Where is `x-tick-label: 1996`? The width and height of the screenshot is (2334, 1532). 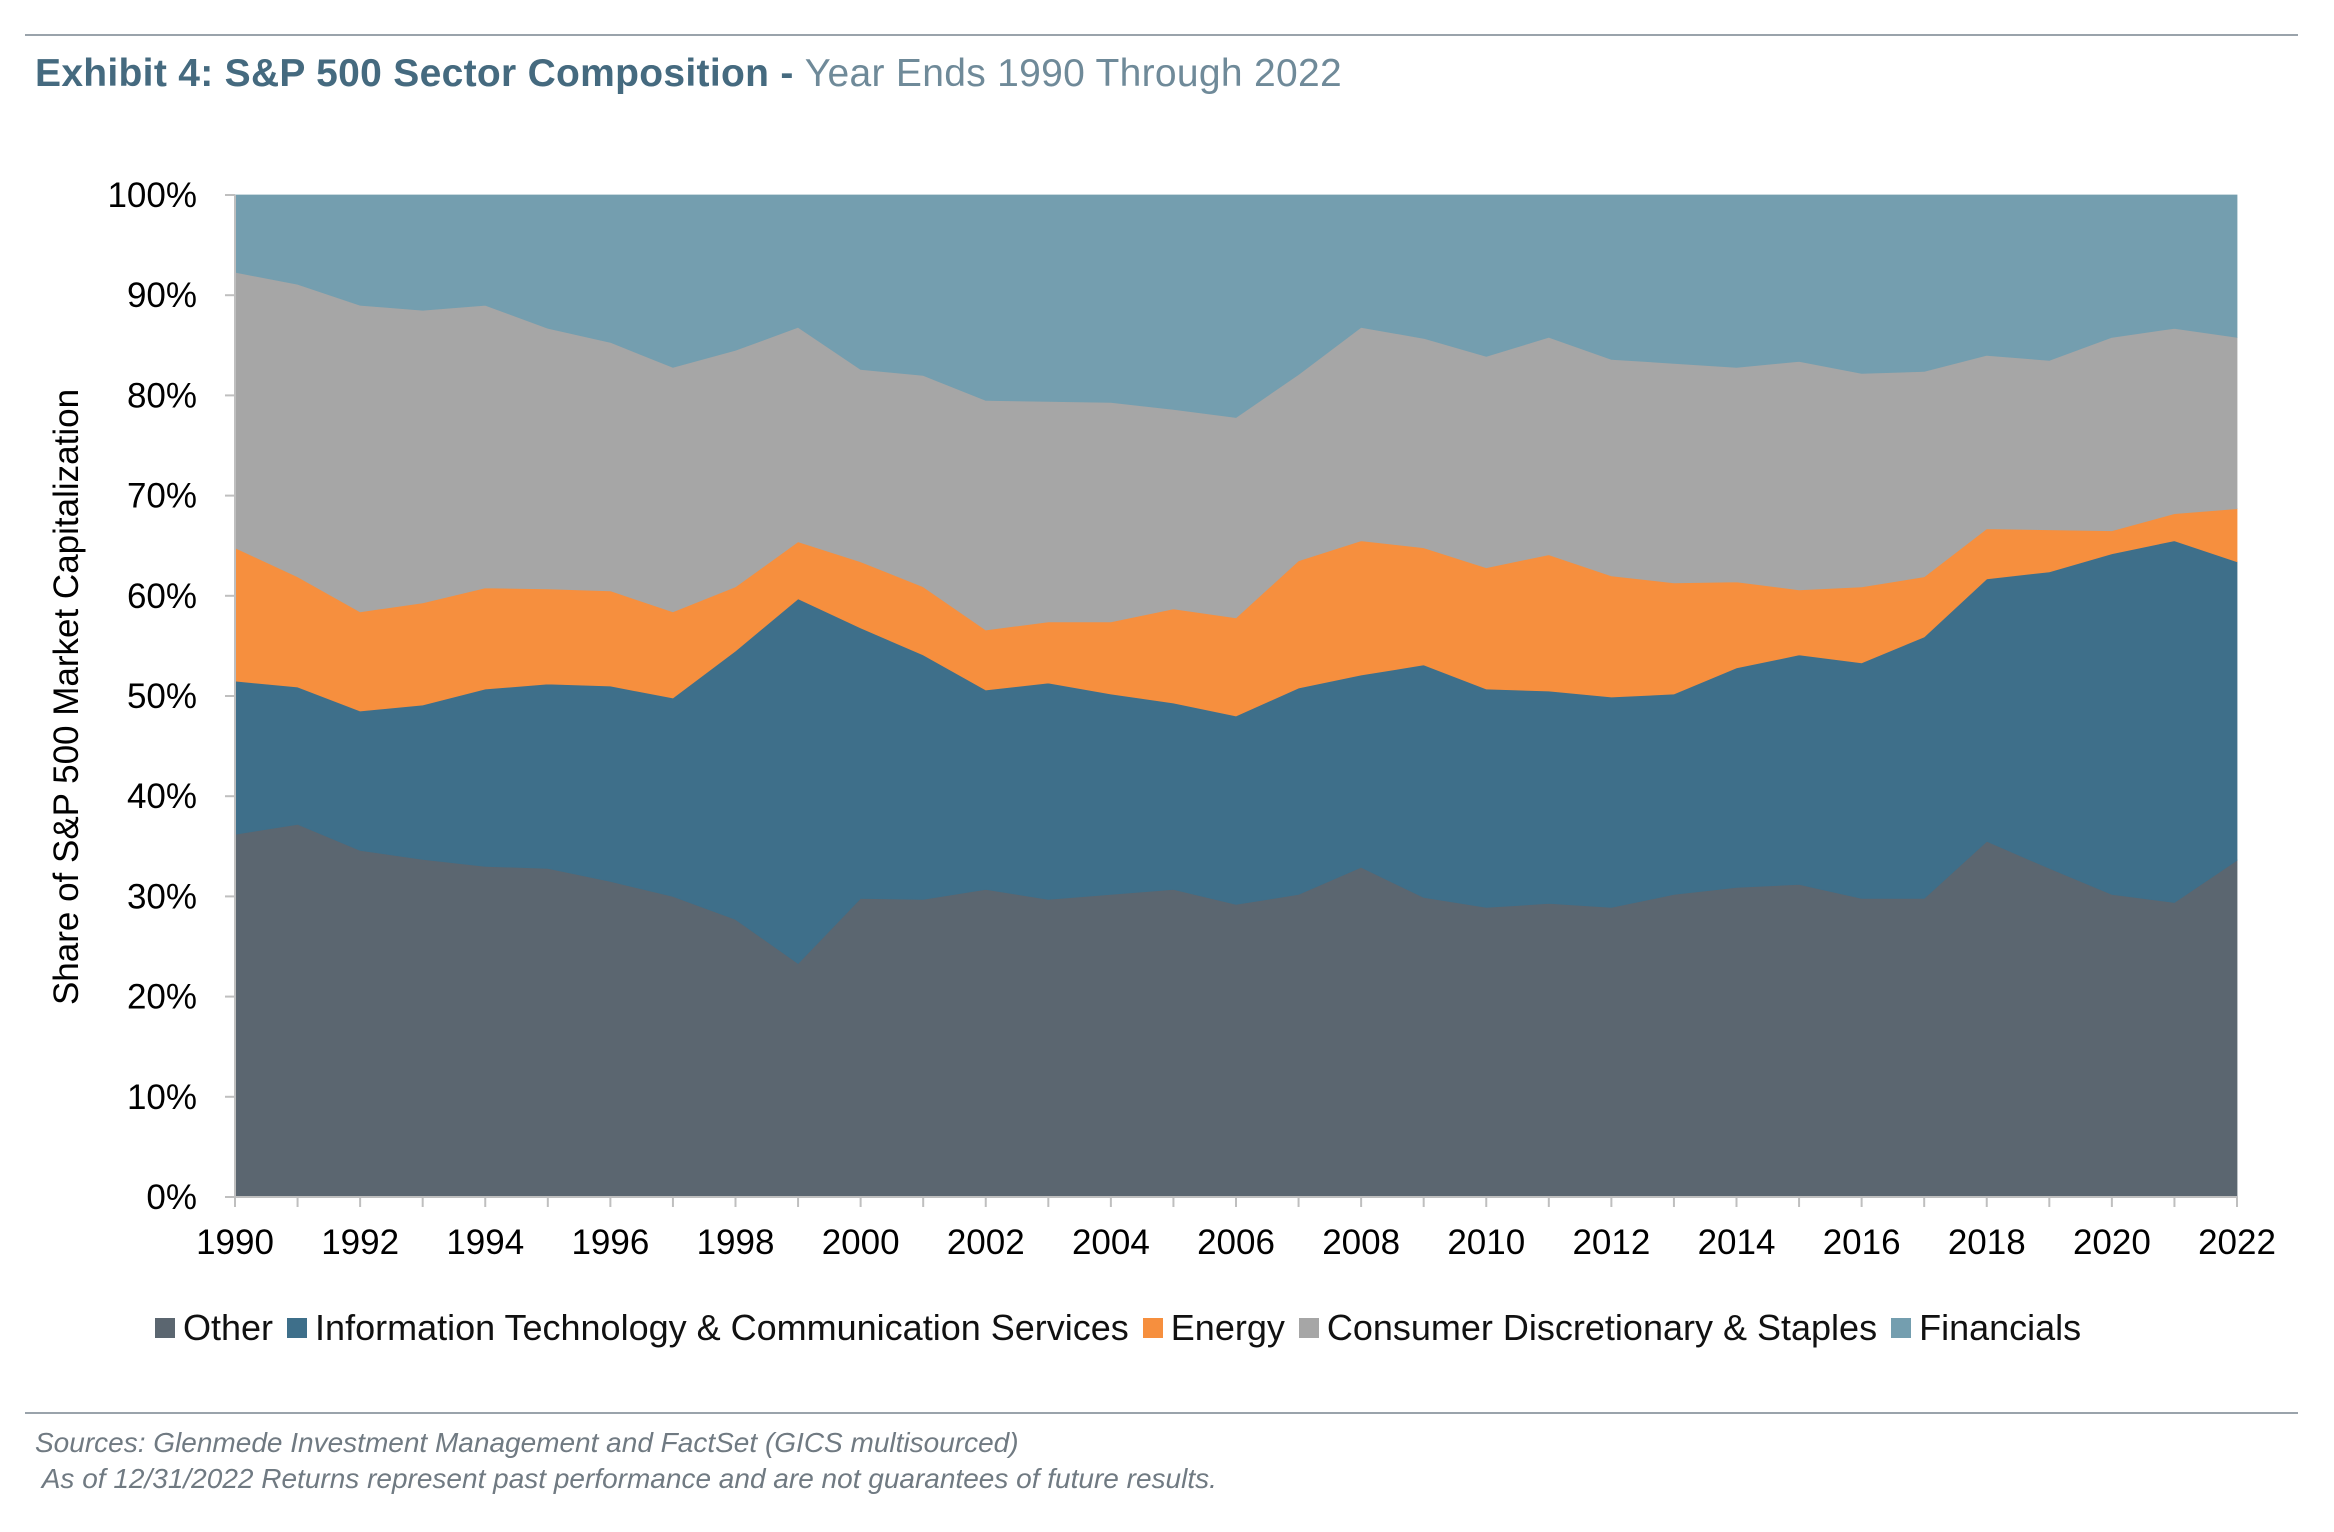
x-tick-label: 1996 is located at coordinates (610, 1242).